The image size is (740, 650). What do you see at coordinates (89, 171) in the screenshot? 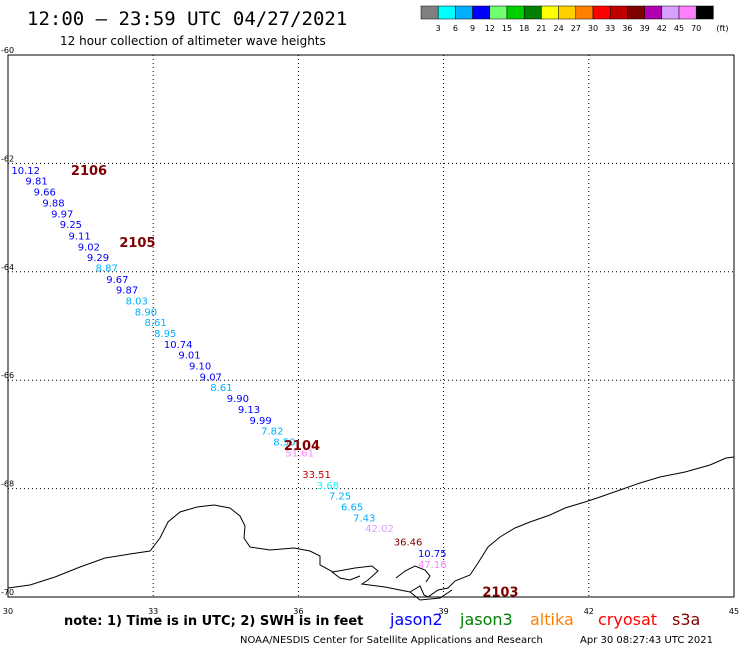
I see `cycle-number: 2106` at bounding box center [89, 171].